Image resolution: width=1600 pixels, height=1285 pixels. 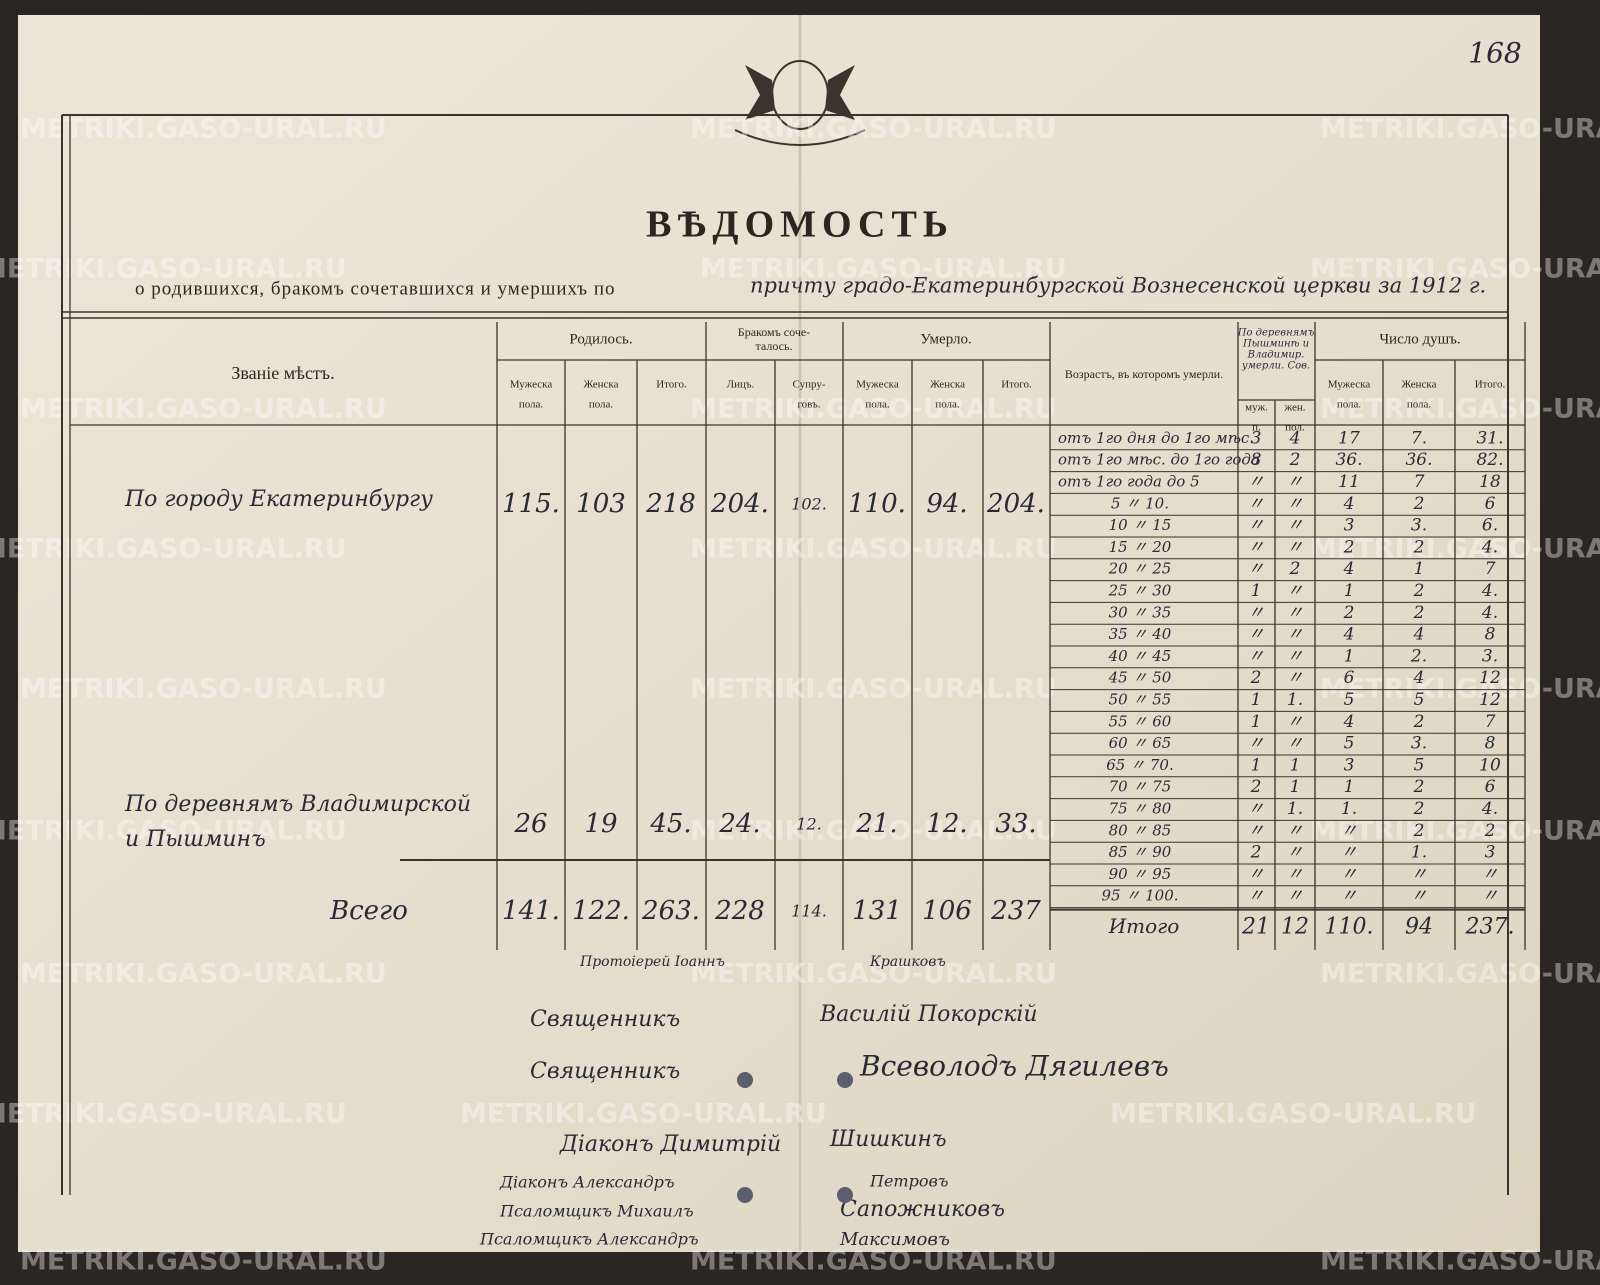 What do you see at coordinates (1490, 482) in the screenshot?
I see `cell: 18` at bounding box center [1490, 482].